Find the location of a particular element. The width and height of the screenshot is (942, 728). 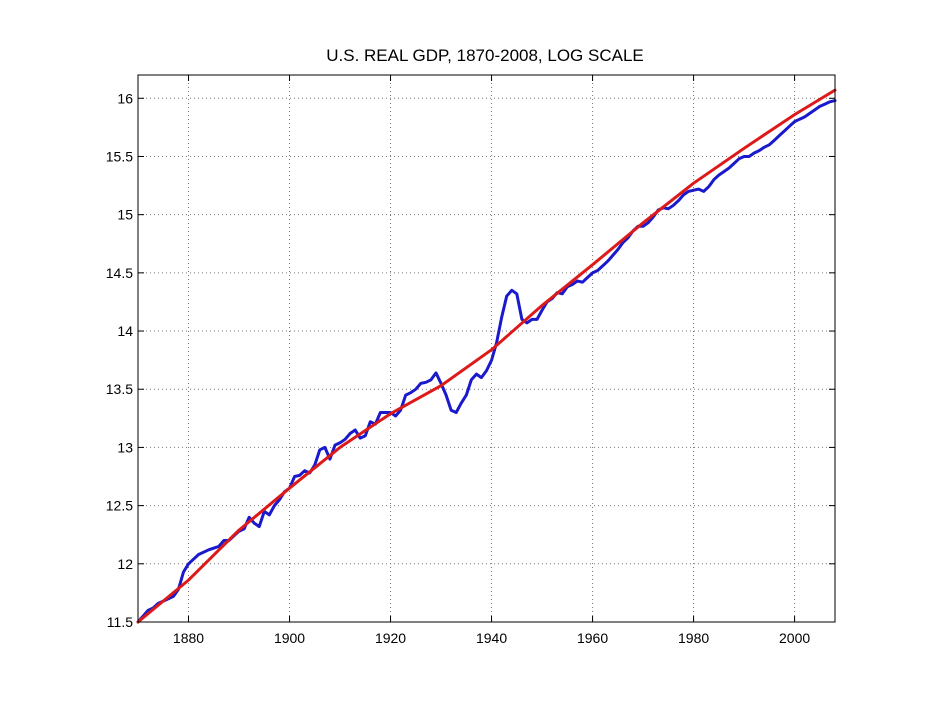

y-tick-label: 15.5 is located at coordinates (119, 156).